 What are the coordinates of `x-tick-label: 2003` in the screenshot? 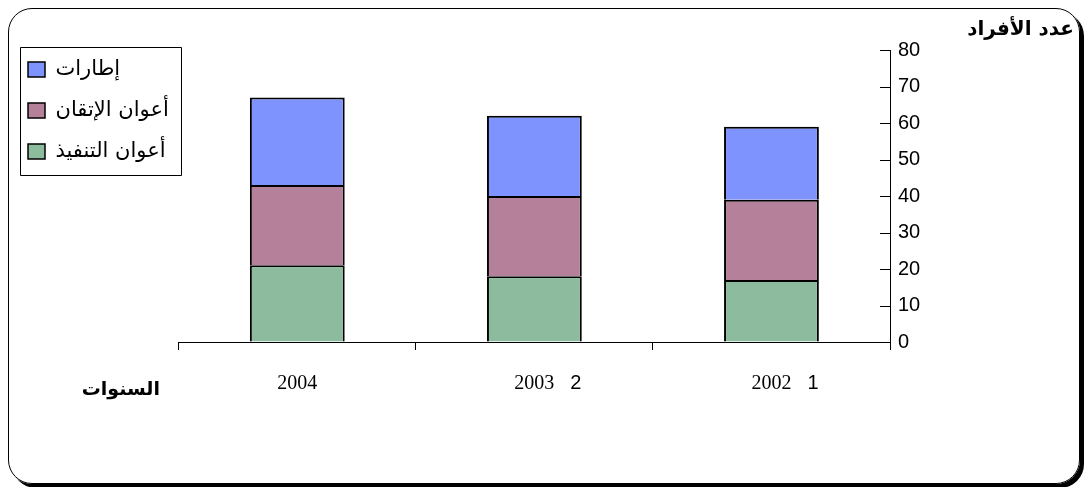 It's located at (534, 382).